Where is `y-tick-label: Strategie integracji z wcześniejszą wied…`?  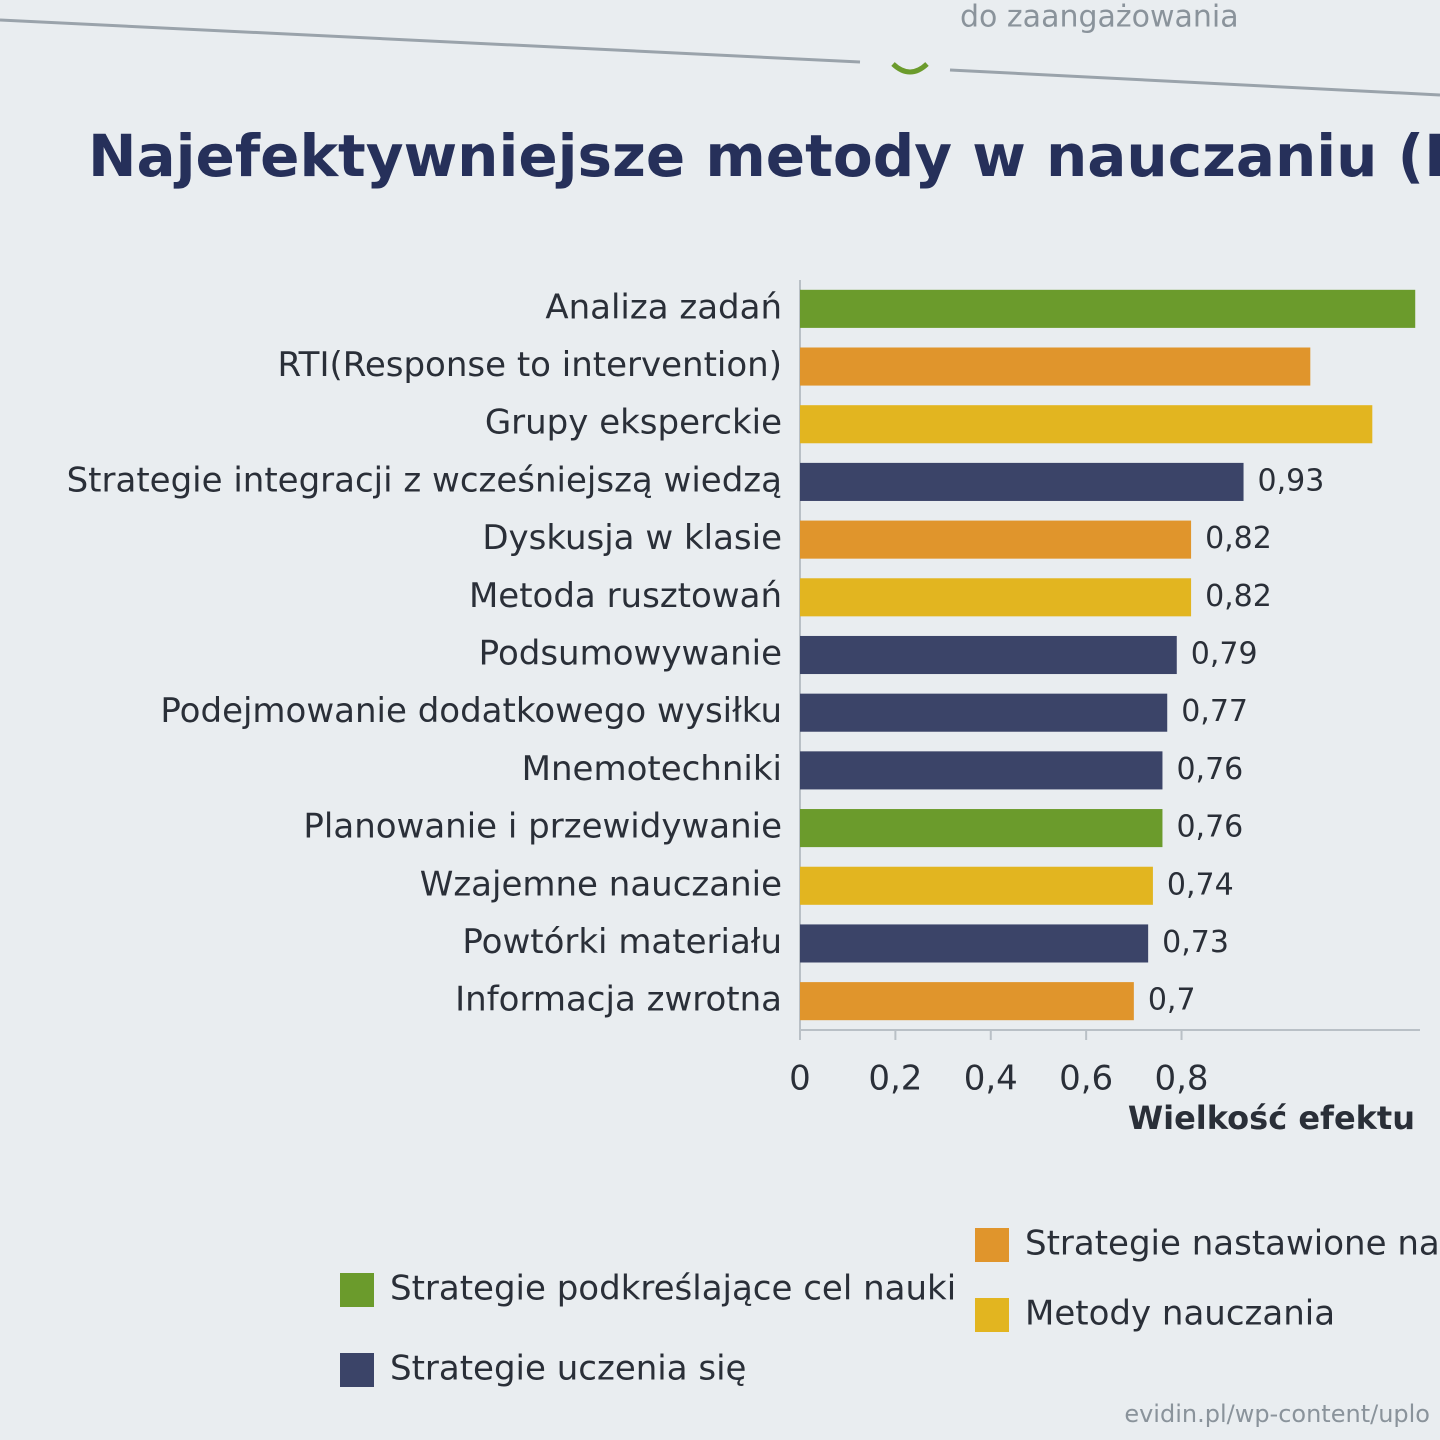
y-tick-label: Strategie integracji z wcześniejszą wied… is located at coordinates (424, 480).